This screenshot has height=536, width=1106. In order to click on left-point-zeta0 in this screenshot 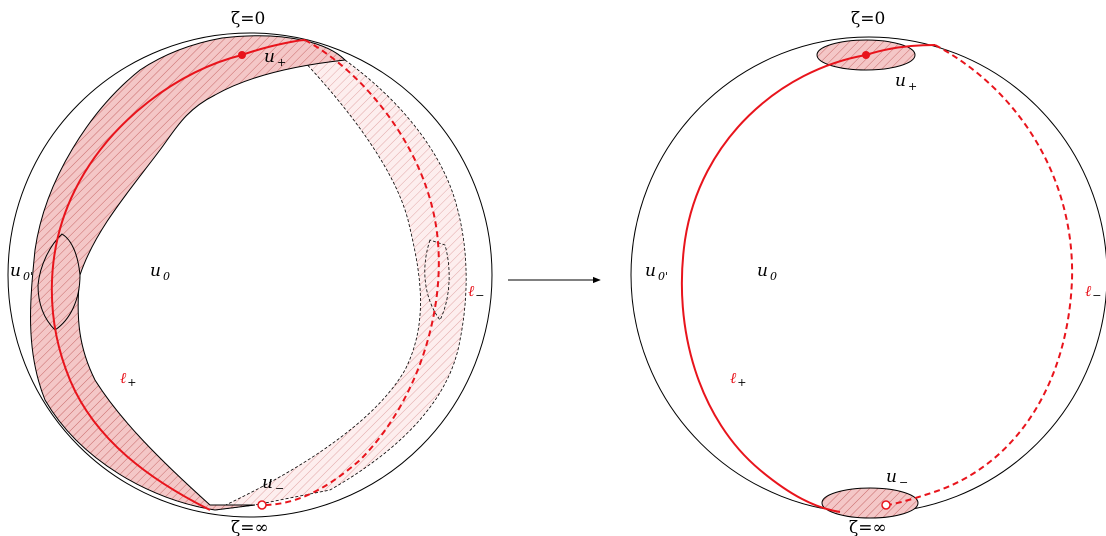, I will do `click(242, 55)`.